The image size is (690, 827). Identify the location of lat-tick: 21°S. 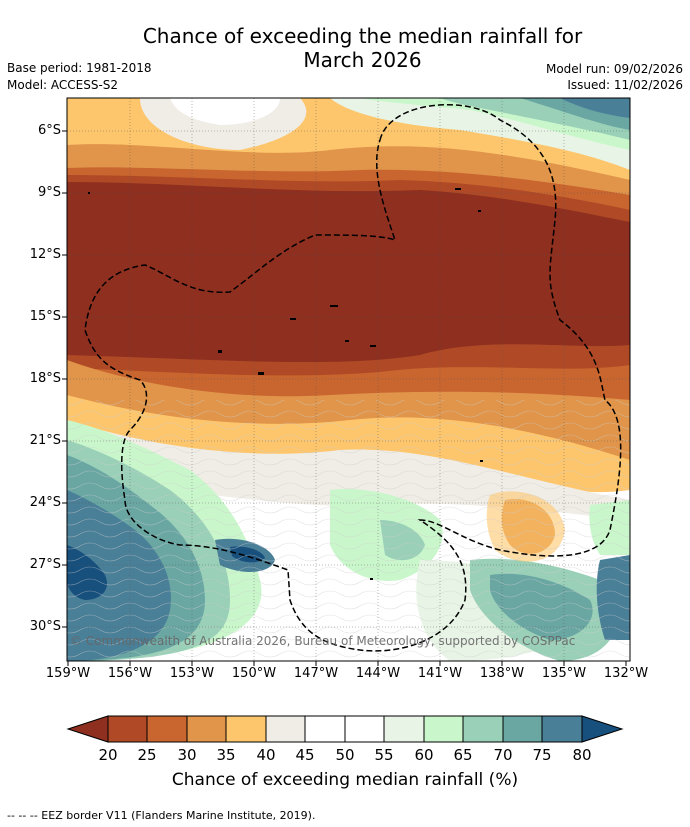
(45, 440).